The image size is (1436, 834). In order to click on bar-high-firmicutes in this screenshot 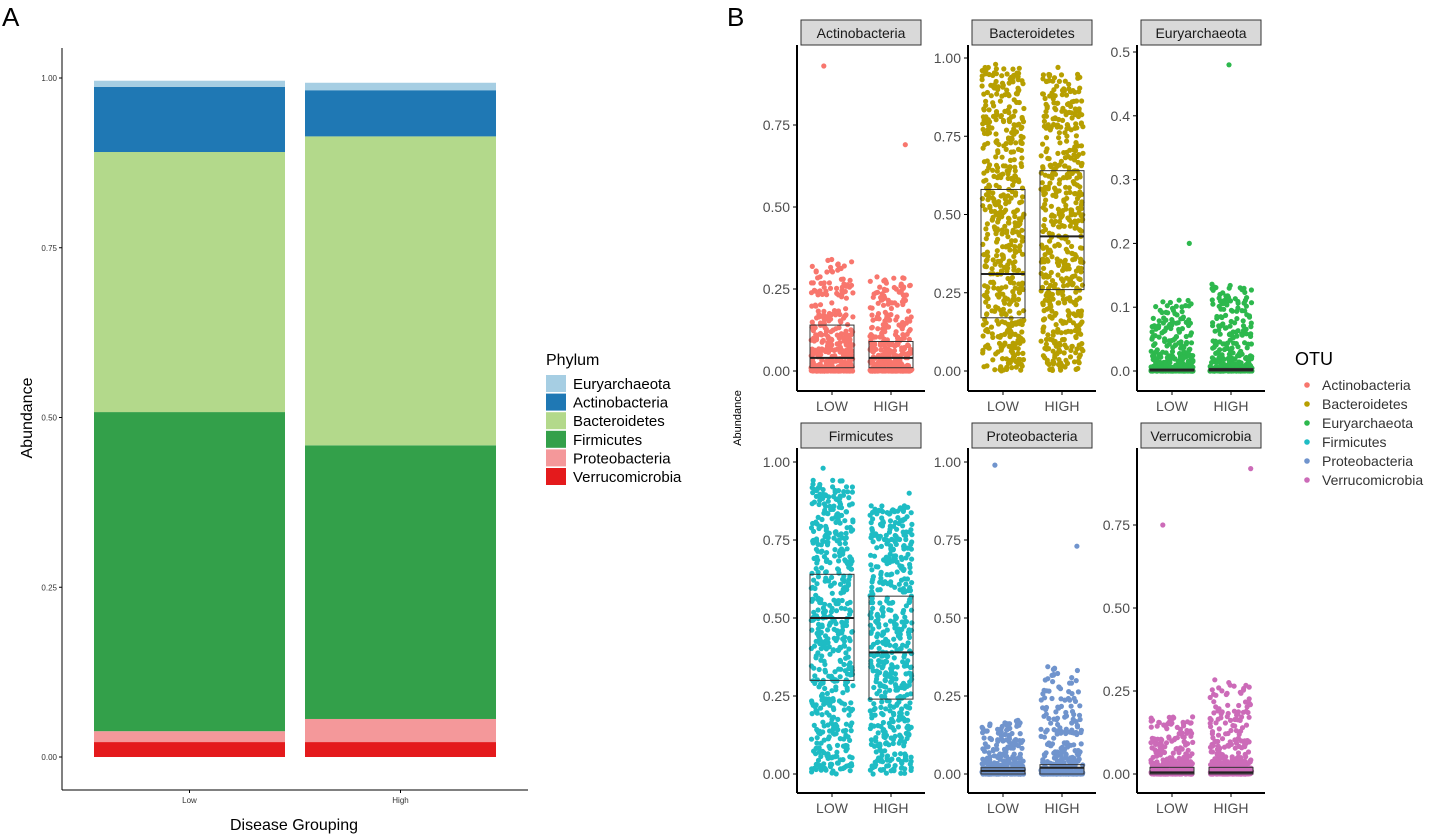, I will do `click(400, 582)`.